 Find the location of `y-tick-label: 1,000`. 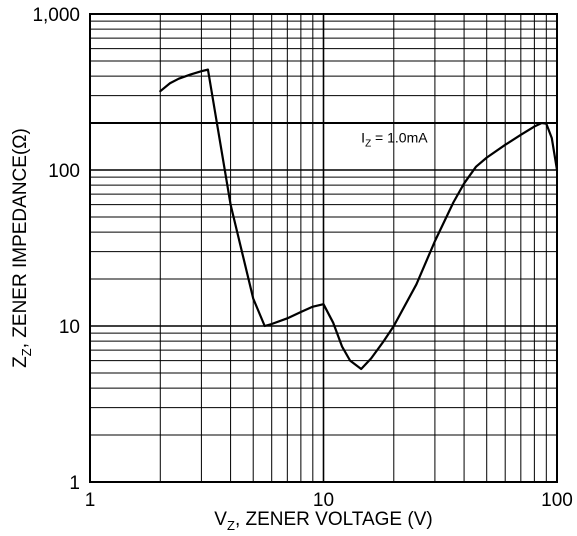

y-tick-label: 1,000 is located at coordinates (56, 15).